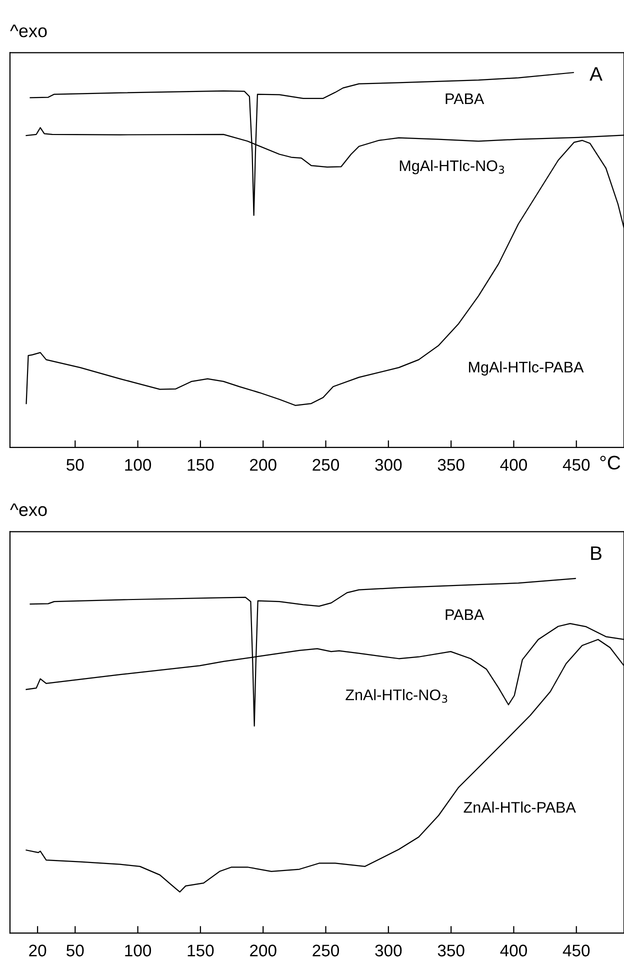  I want to click on x-axis-title: °C, so click(610, 463).